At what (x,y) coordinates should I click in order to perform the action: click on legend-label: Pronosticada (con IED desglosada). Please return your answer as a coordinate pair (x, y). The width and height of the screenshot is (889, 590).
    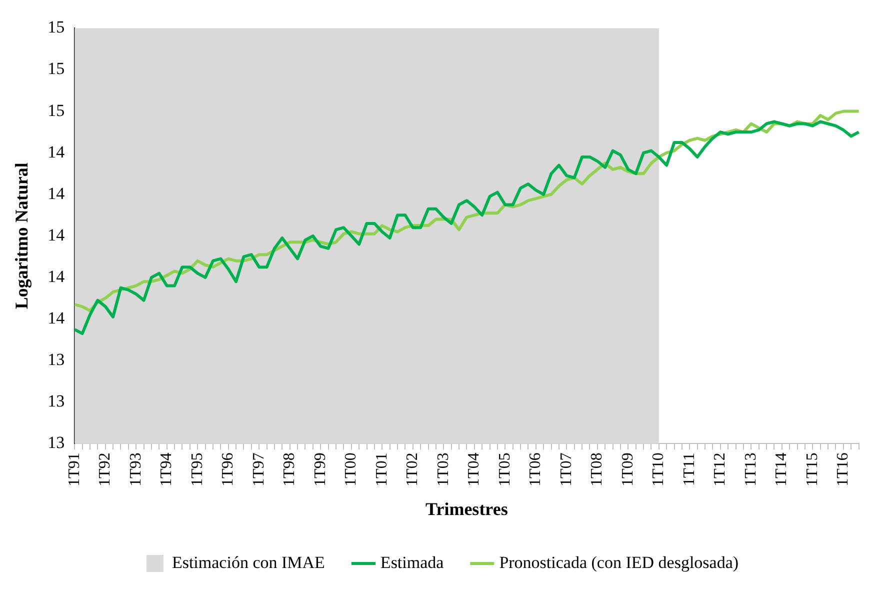
    Looking at the image, I should click on (619, 562).